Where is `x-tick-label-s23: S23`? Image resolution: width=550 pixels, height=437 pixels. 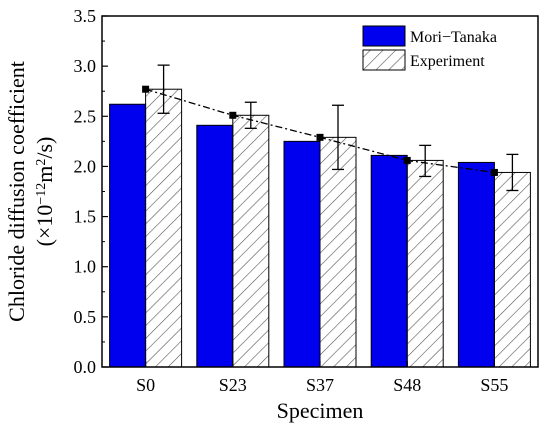 x-tick-label-s23: S23 is located at coordinates (233, 385).